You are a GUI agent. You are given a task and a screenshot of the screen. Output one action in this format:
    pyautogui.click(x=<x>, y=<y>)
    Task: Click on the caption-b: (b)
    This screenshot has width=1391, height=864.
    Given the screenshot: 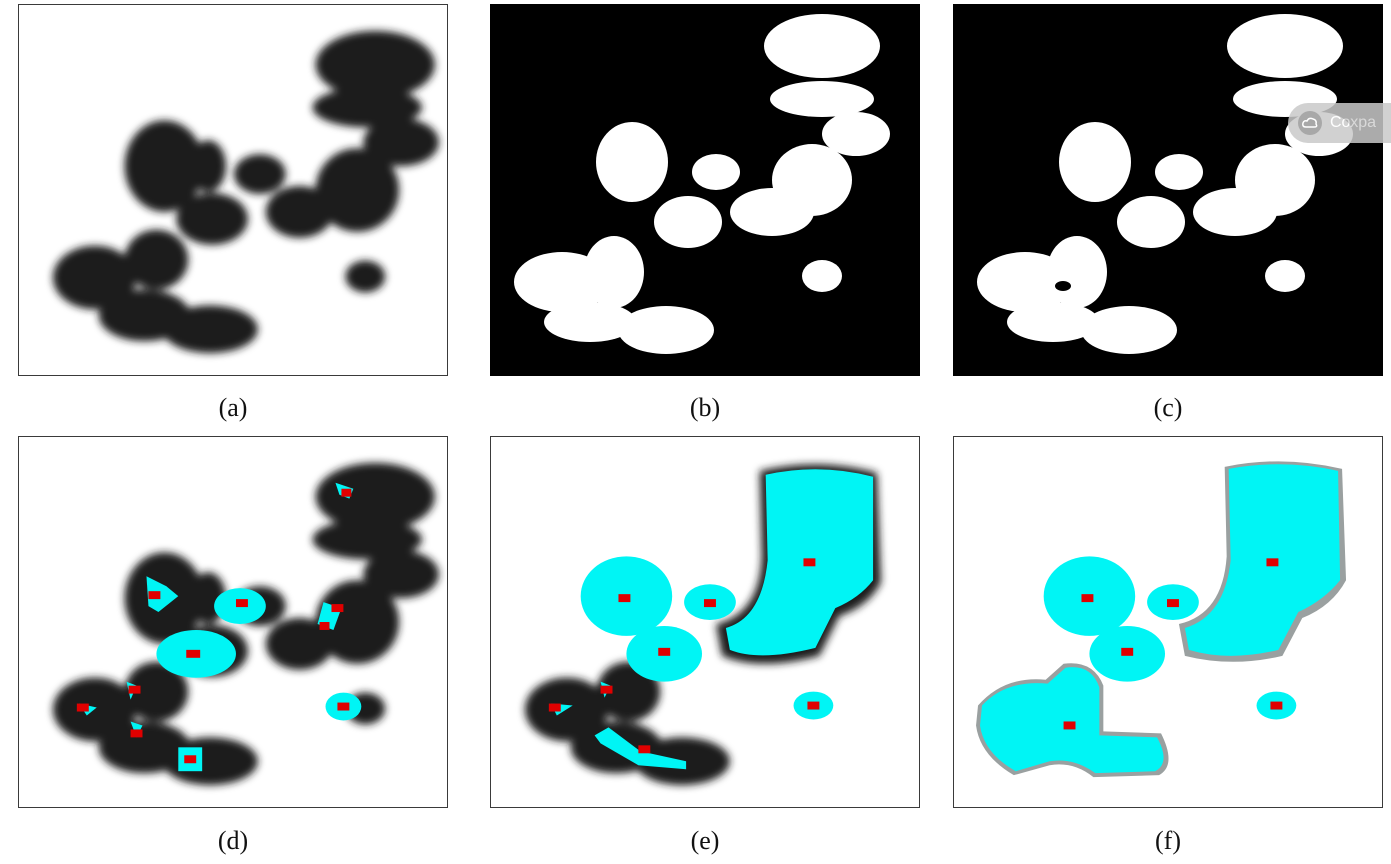 What is the action you would take?
    pyautogui.click(x=705, y=407)
    